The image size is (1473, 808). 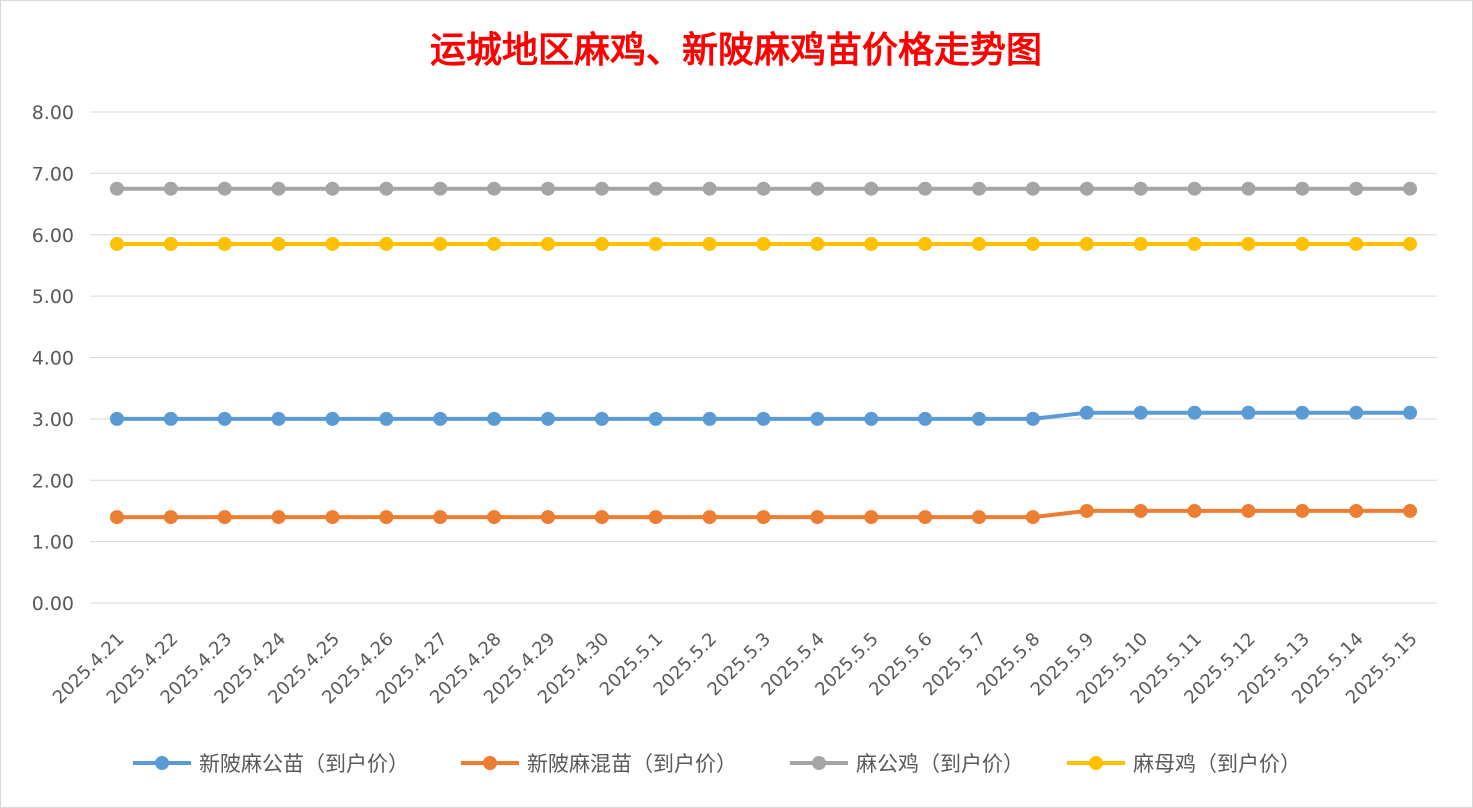 I want to click on y-tick-label: 1.00, so click(x=53, y=543).